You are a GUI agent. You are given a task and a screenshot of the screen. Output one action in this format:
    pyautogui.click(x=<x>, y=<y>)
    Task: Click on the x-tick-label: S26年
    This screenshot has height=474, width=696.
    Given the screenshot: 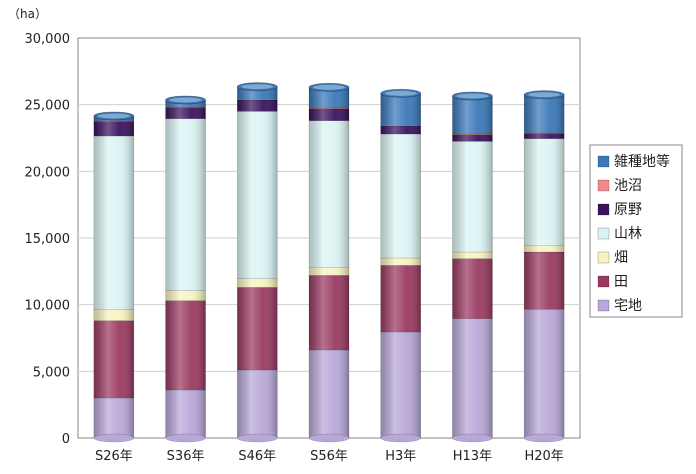 What is the action you would take?
    pyautogui.click(x=114, y=456)
    